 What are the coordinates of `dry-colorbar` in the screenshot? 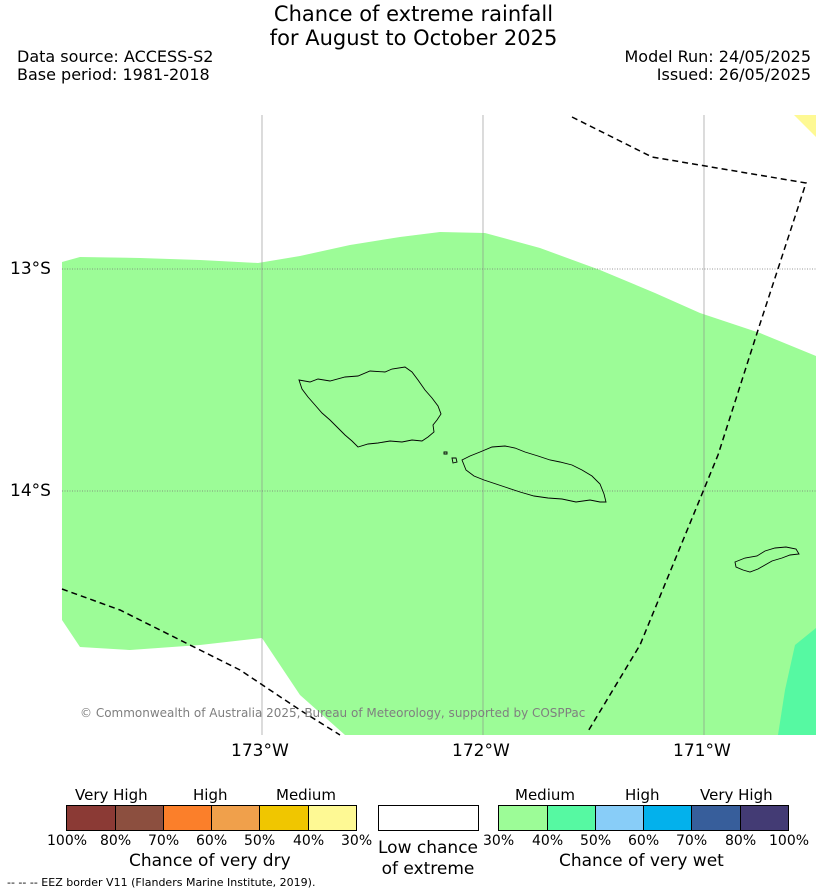 It's located at (211, 818).